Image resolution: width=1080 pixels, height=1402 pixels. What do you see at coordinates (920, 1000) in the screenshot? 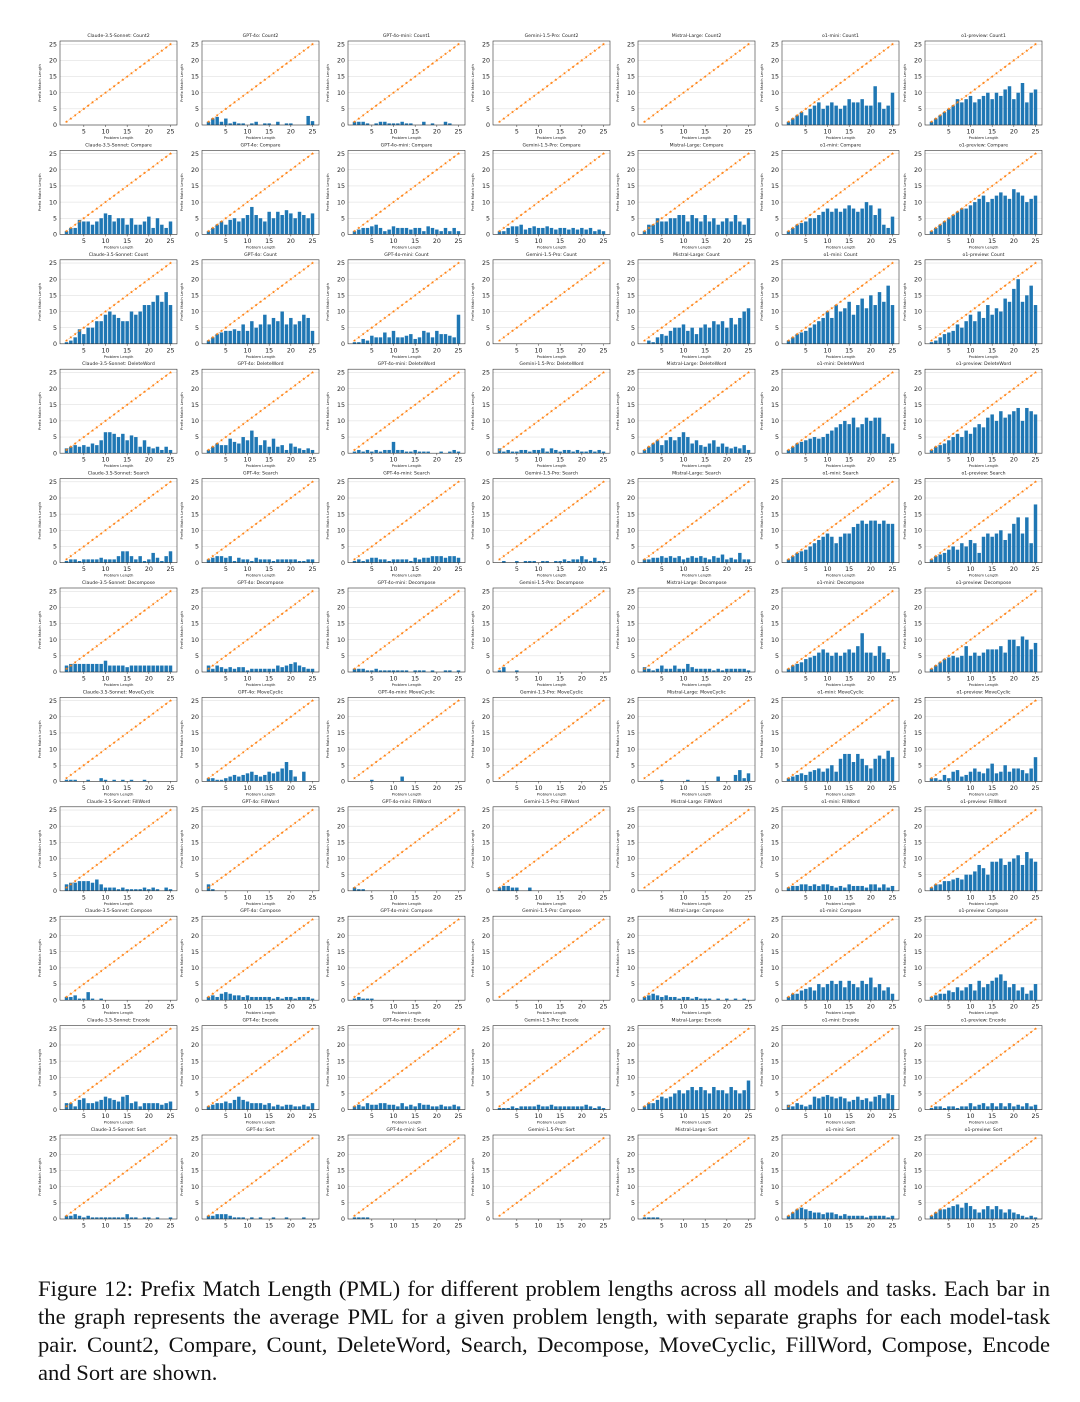
I see `y-tick-label: 0` at bounding box center [920, 1000].